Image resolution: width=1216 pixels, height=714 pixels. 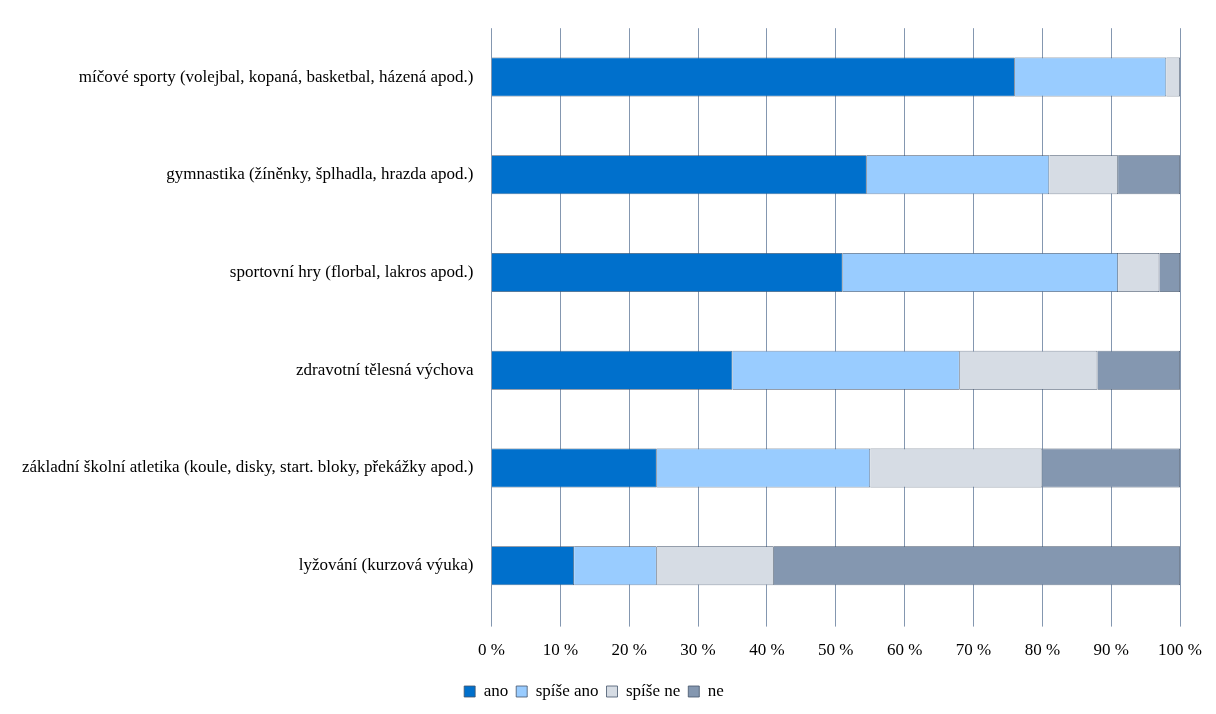 I want to click on legend-label: spíše ne, so click(x=653, y=690).